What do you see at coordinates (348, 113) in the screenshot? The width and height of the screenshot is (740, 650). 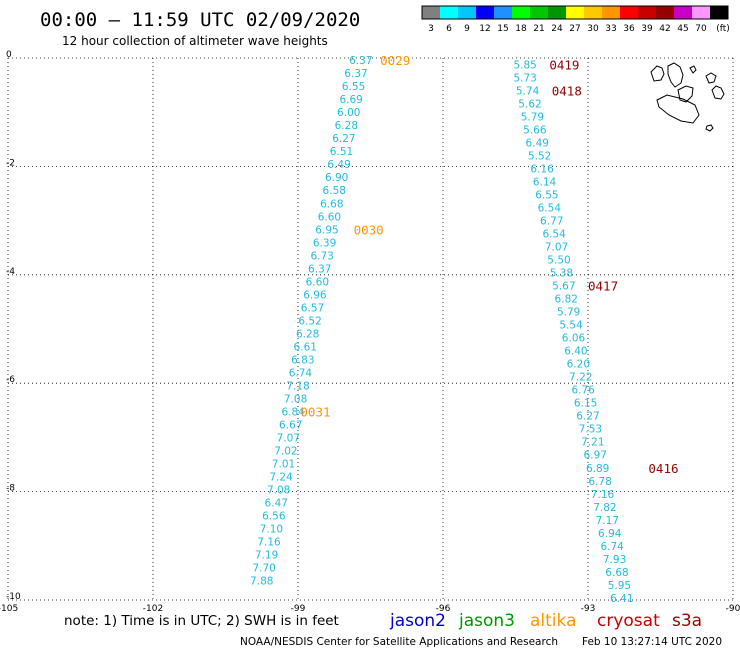 I see `wave-height-value: 6.00` at bounding box center [348, 113].